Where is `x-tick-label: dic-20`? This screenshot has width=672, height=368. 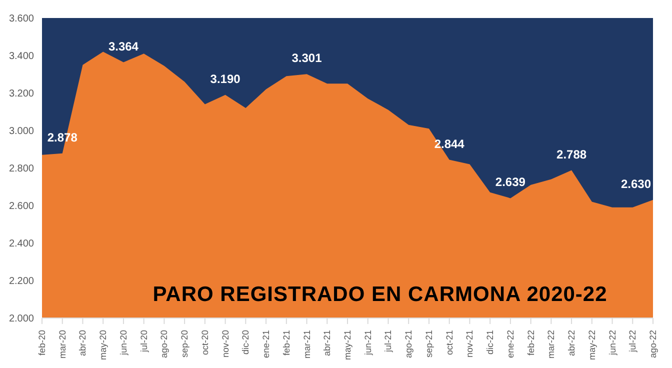 x-tick-label: dic-20 is located at coordinates (245, 342).